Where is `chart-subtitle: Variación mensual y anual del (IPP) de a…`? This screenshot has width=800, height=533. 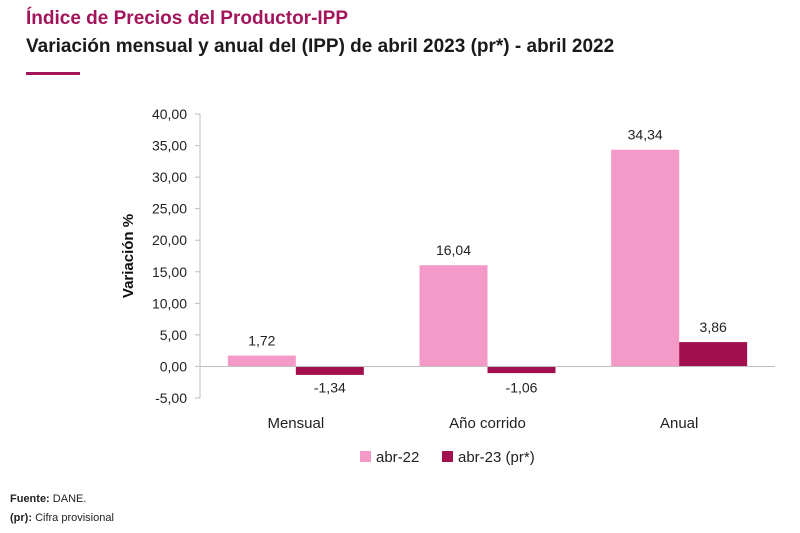 chart-subtitle: Variación mensual y anual del (IPP) de a… is located at coordinates (320, 46).